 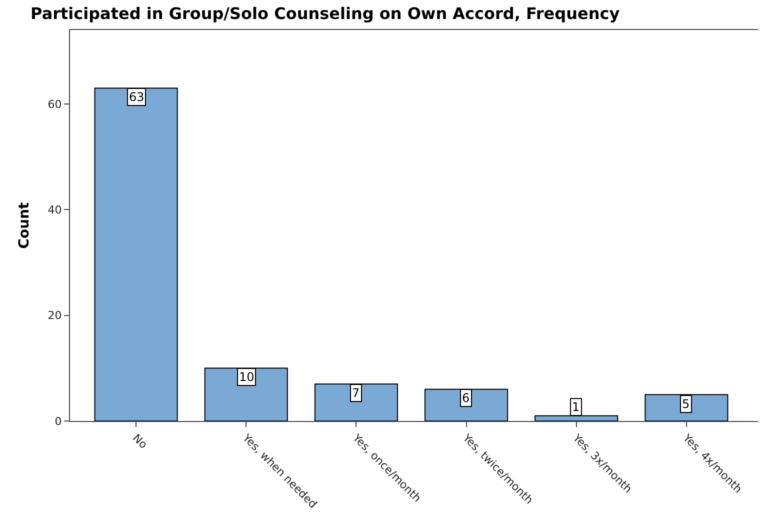 What do you see at coordinates (136, 97) in the screenshot?
I see `data-label: 63` at bounding box center [136, 97].